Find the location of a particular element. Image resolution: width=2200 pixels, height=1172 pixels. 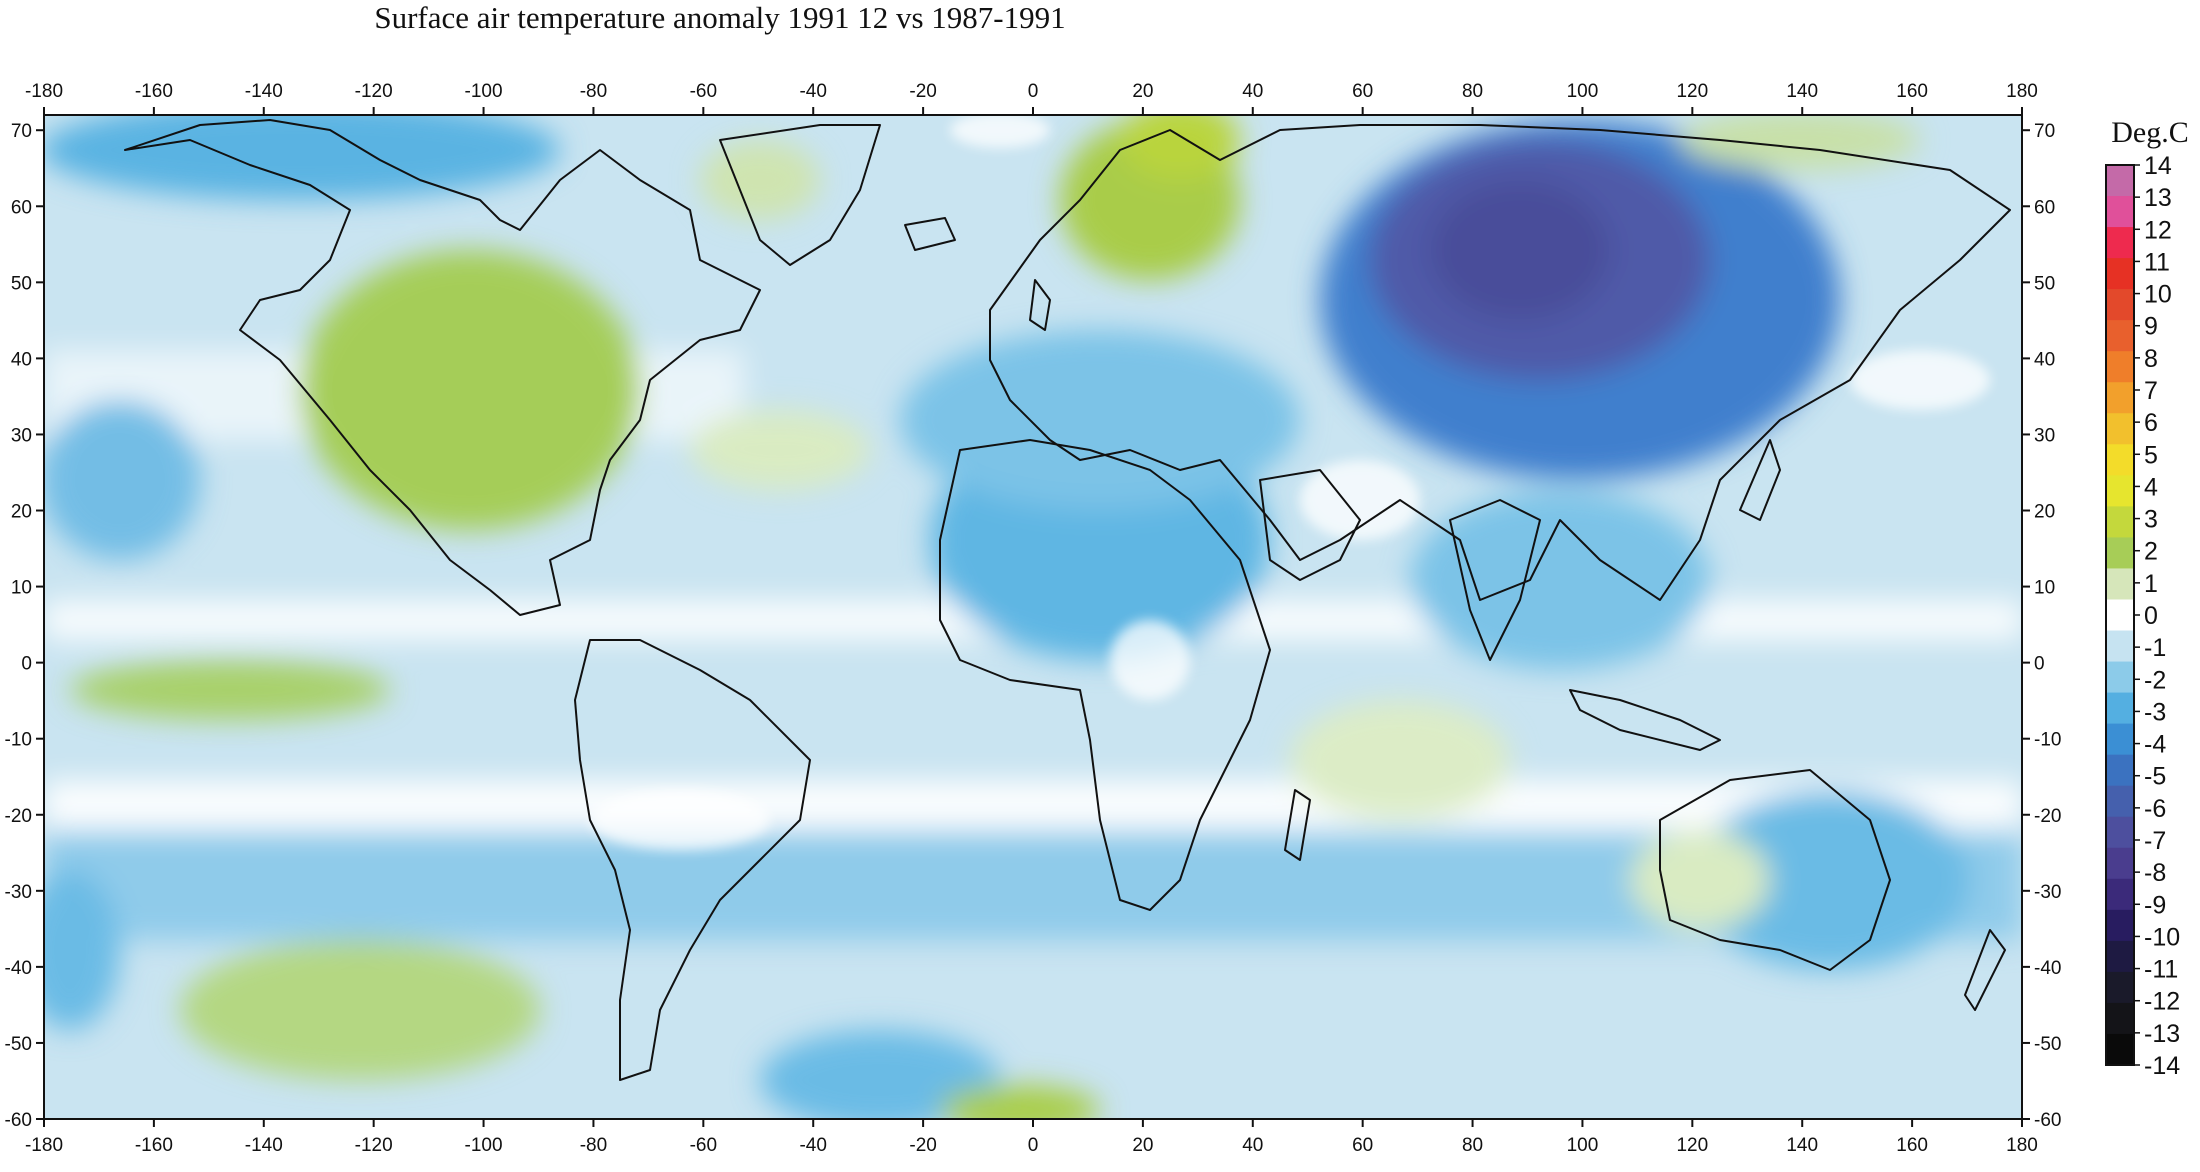

lon-label-top: 60 is located at coordinates (1362, 91).